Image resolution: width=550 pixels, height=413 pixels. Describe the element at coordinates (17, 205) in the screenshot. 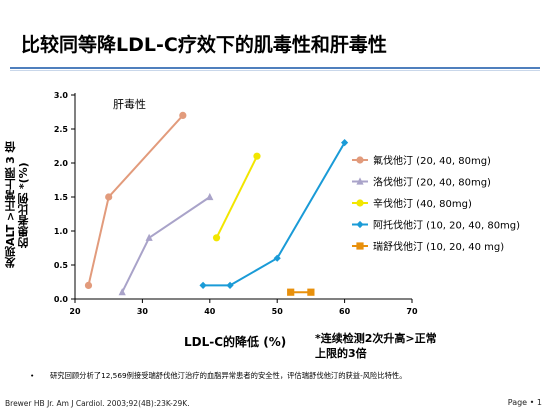

I see `y-axis-label: 发现ALT >正常上限 3 倍 的患者比例 *(%)` at that location.